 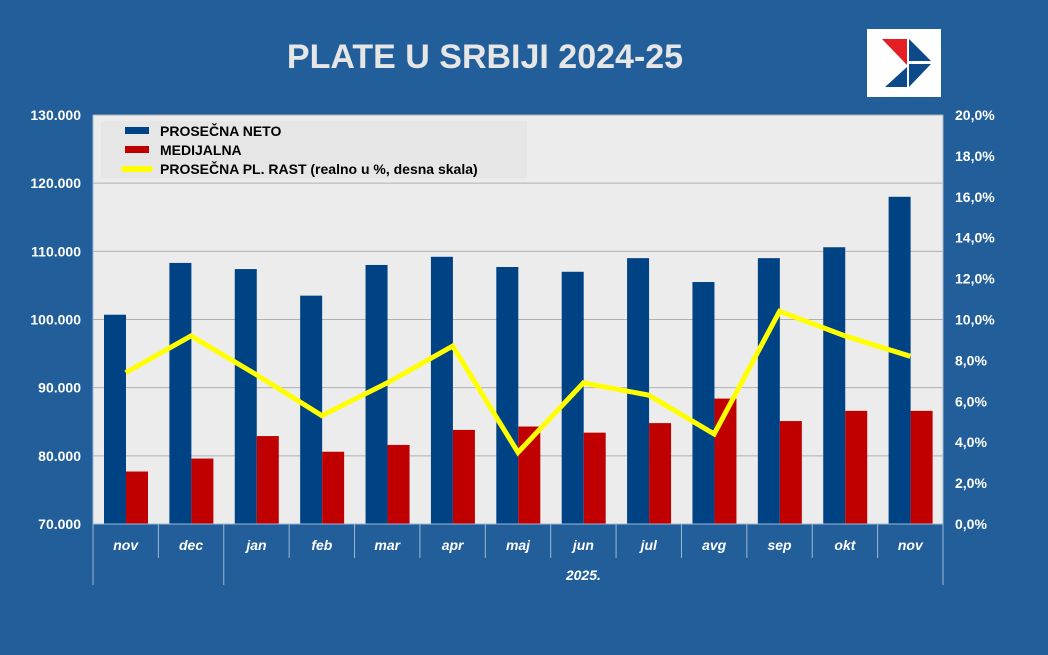 I want to click on right-tick-label: 4,0%, so click(x=971, y=442).